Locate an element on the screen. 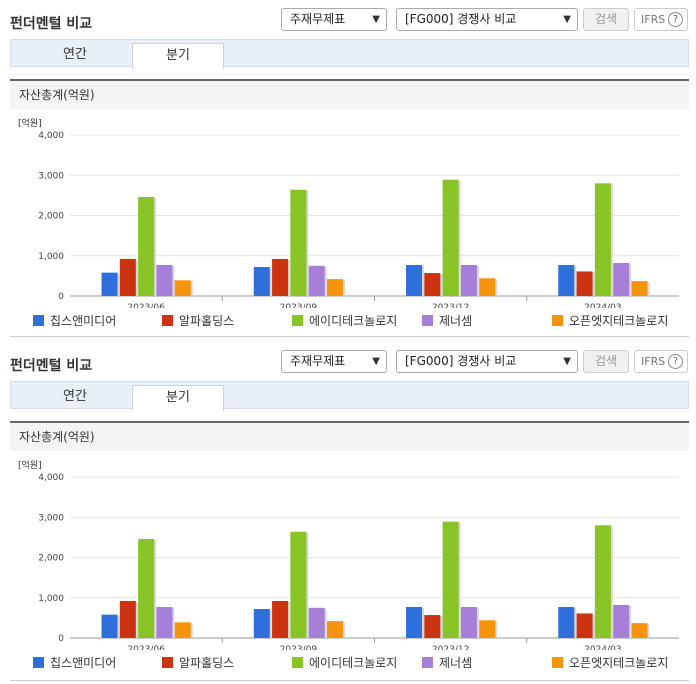 The image size is (696, 684). y-tick-label: 2,000 is located at coordinates (51, 217).